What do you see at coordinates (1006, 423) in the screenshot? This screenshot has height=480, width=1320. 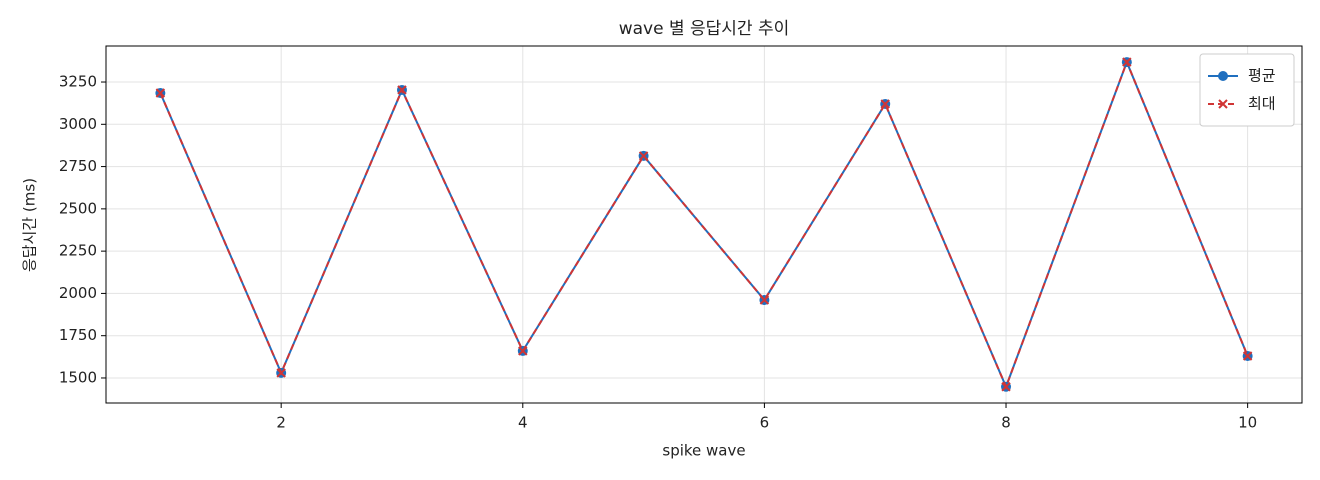 I see `x-tick-label: 8` at bounding box center [1006, 423].